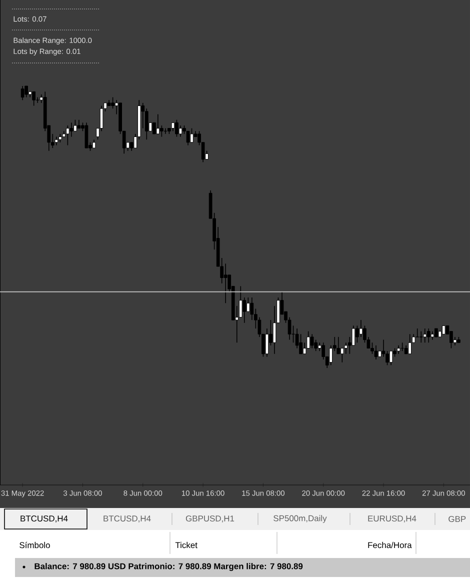  I want to click on text: Fecha/Hora, so click(390, 545).